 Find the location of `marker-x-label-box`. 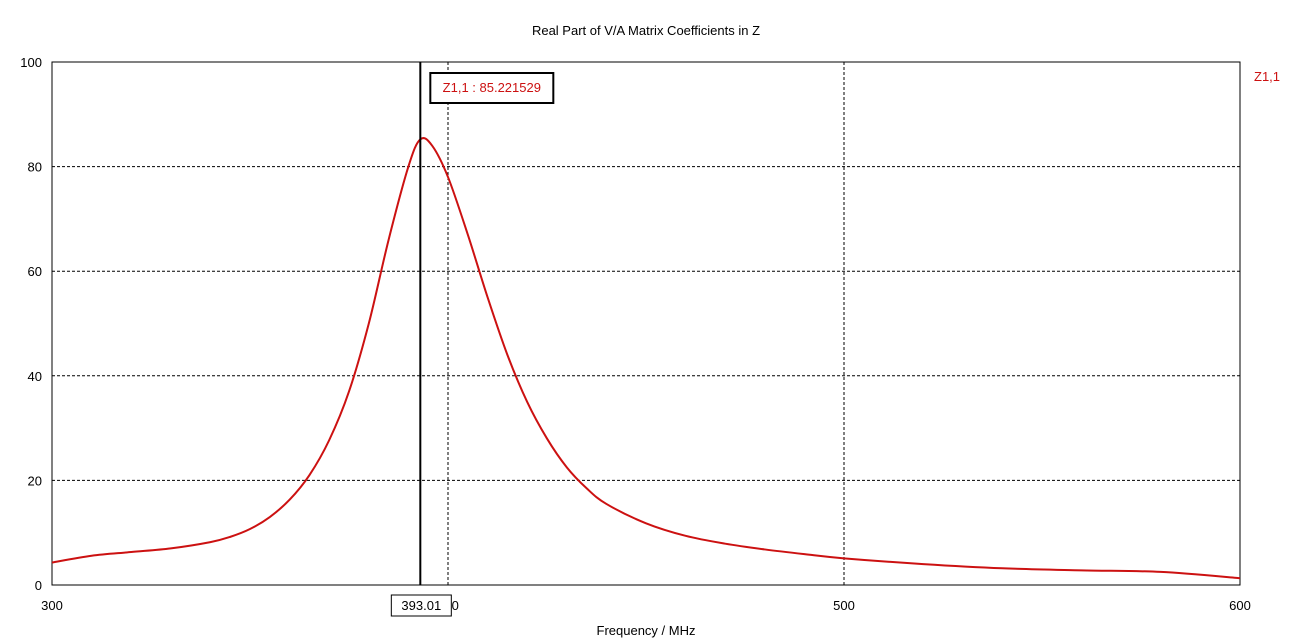

marker-x-label-box is located at coordinates (421, 605).